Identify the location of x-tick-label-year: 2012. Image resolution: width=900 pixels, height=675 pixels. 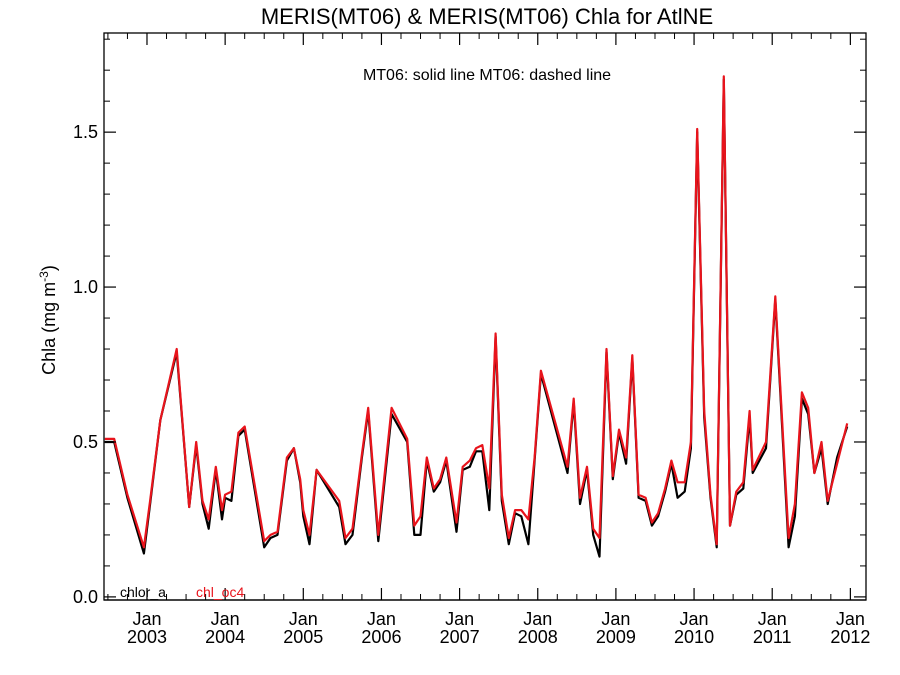
(850, 637).